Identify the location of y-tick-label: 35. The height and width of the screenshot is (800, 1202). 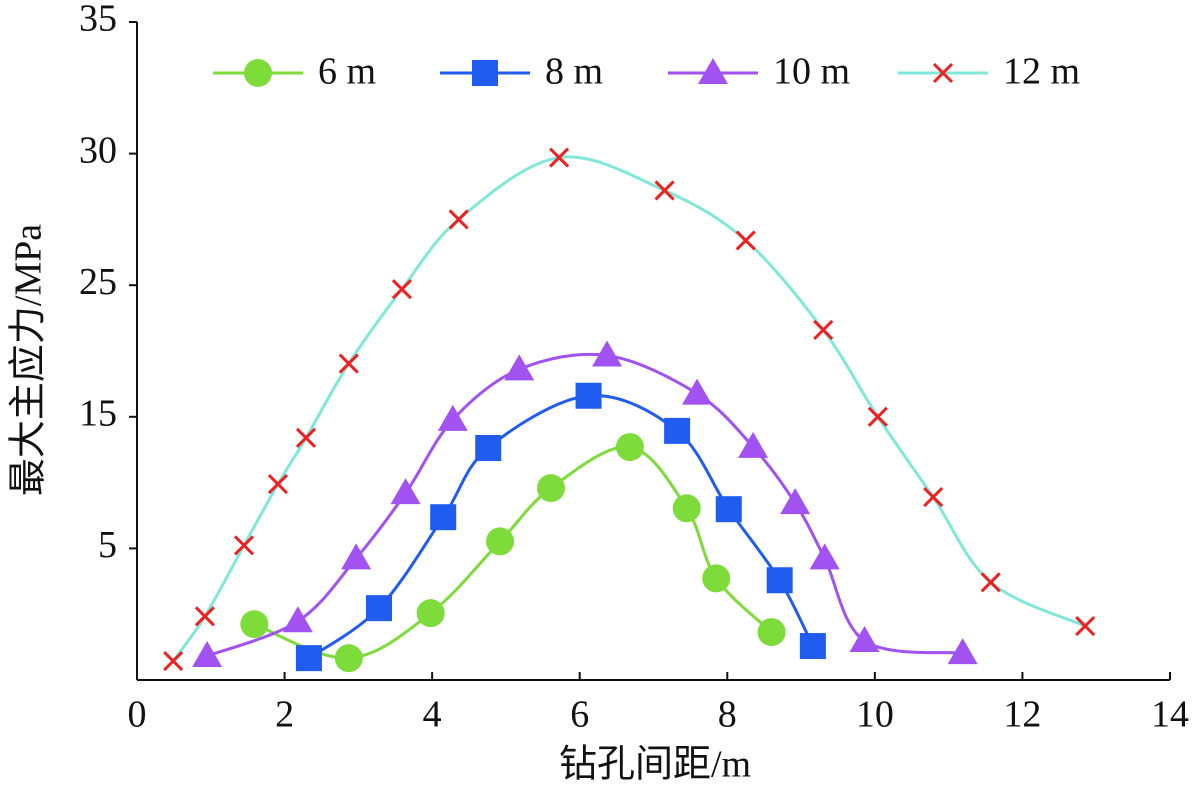
(98, 20).